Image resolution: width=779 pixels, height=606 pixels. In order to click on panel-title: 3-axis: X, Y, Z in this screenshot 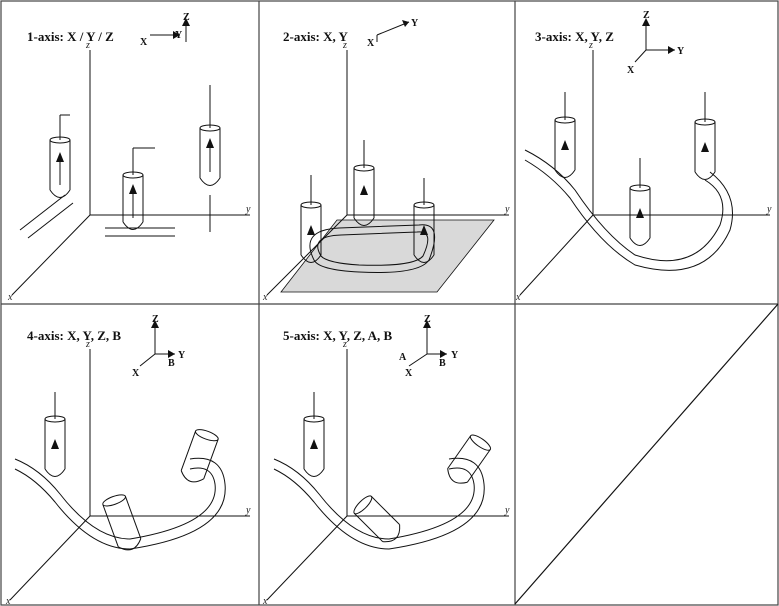, I will do `click(574, 36)`.